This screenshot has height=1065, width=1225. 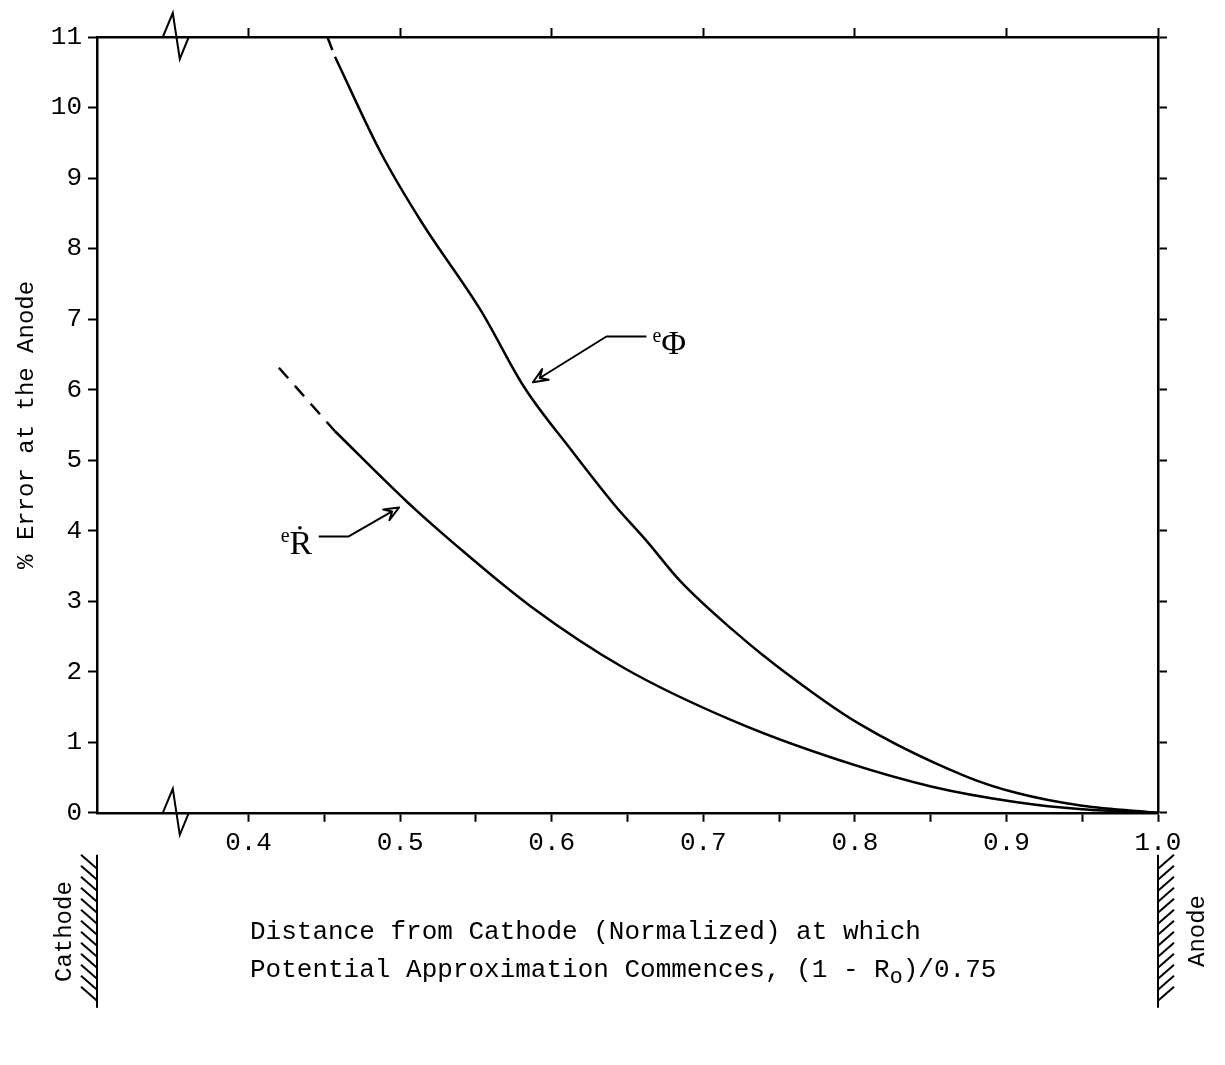 I want to click on y-tick-label: 9, so click(x=74, y=177).